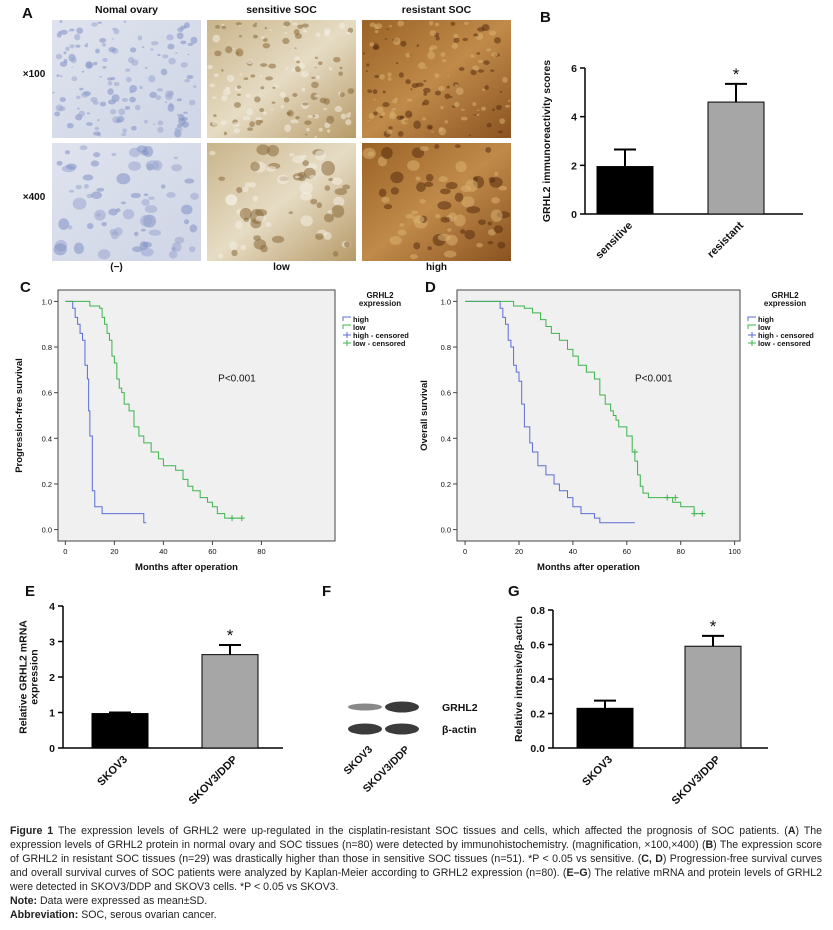  What do you see at coordinates (230, 701) in the screenshot?
I see `bar` at bounding box center [230, 701].